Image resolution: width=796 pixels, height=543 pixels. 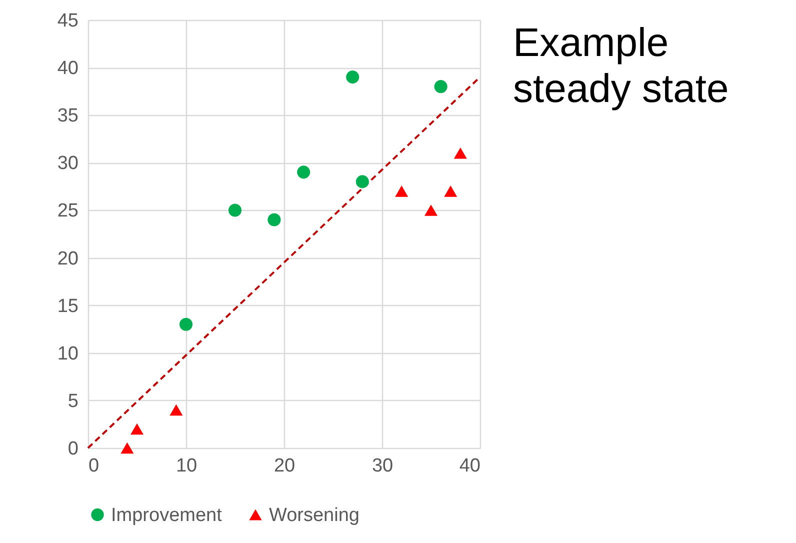 What do you see at coordinates (67, 306) in the screenshot?
I see `y-tick-label: 15` at bounding box center [67, 306].